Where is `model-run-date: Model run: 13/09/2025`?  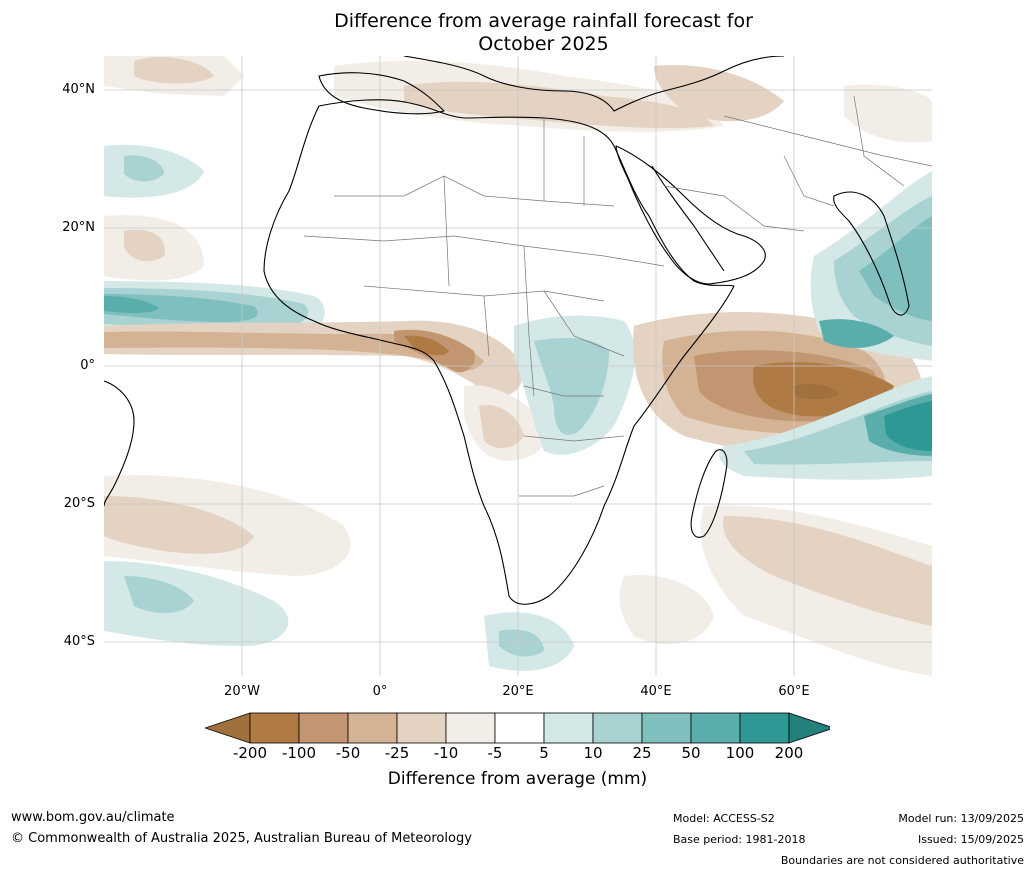
model-run-date: Model run: 13/09/2025 is located at coordinates (961, 818).